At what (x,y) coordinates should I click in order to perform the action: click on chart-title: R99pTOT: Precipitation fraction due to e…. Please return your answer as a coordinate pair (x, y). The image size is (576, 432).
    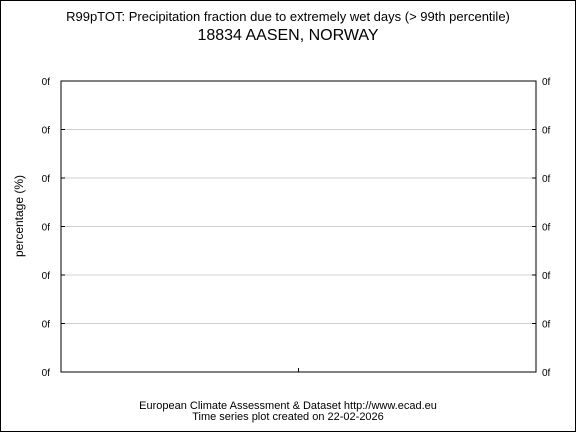
    Looking at the image, I should click on (288, 16).